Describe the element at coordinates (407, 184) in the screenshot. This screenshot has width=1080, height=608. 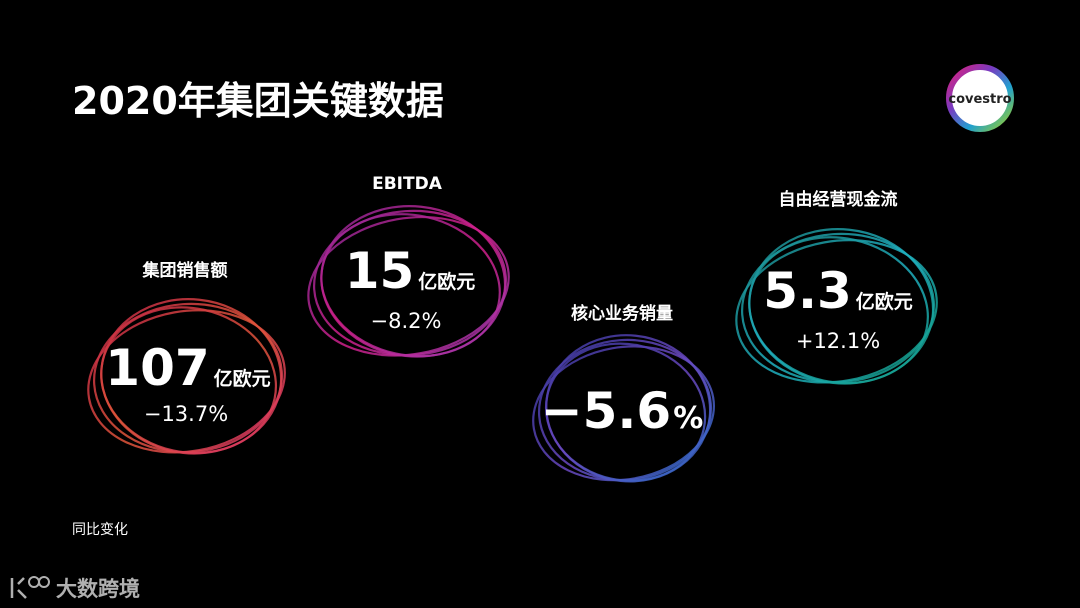
I see `metric-label: EBITDA` at that location.